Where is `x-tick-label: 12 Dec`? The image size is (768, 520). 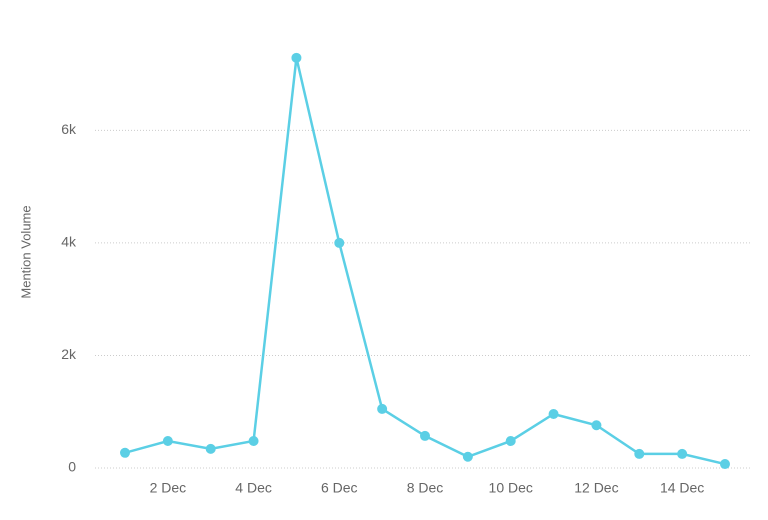 x-tick-label: 12 Dec is located at coordinates (596, 488).